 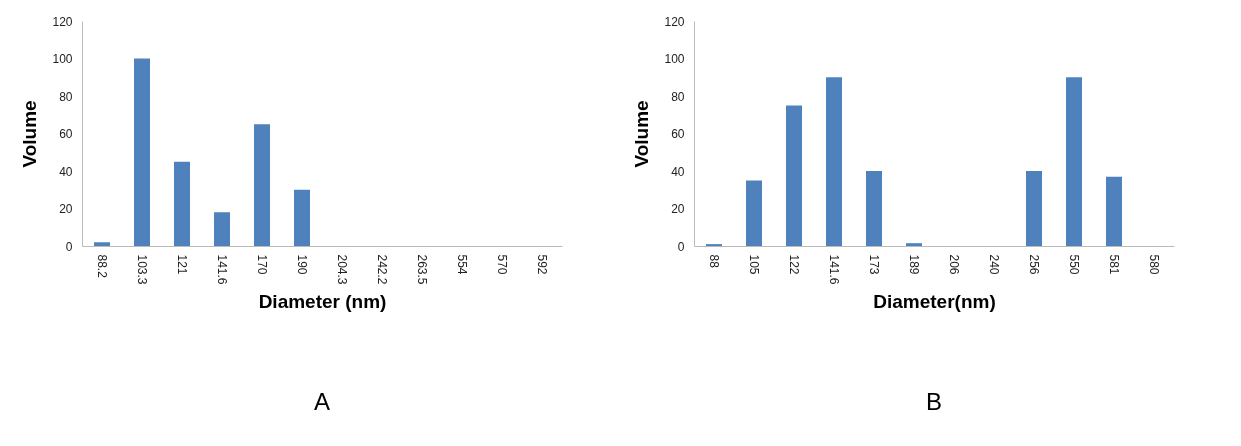 What do you see at coordinates (302, 264) in the screenshot?
I see `x-tick-label: 190` at bounding box center [302, 264].